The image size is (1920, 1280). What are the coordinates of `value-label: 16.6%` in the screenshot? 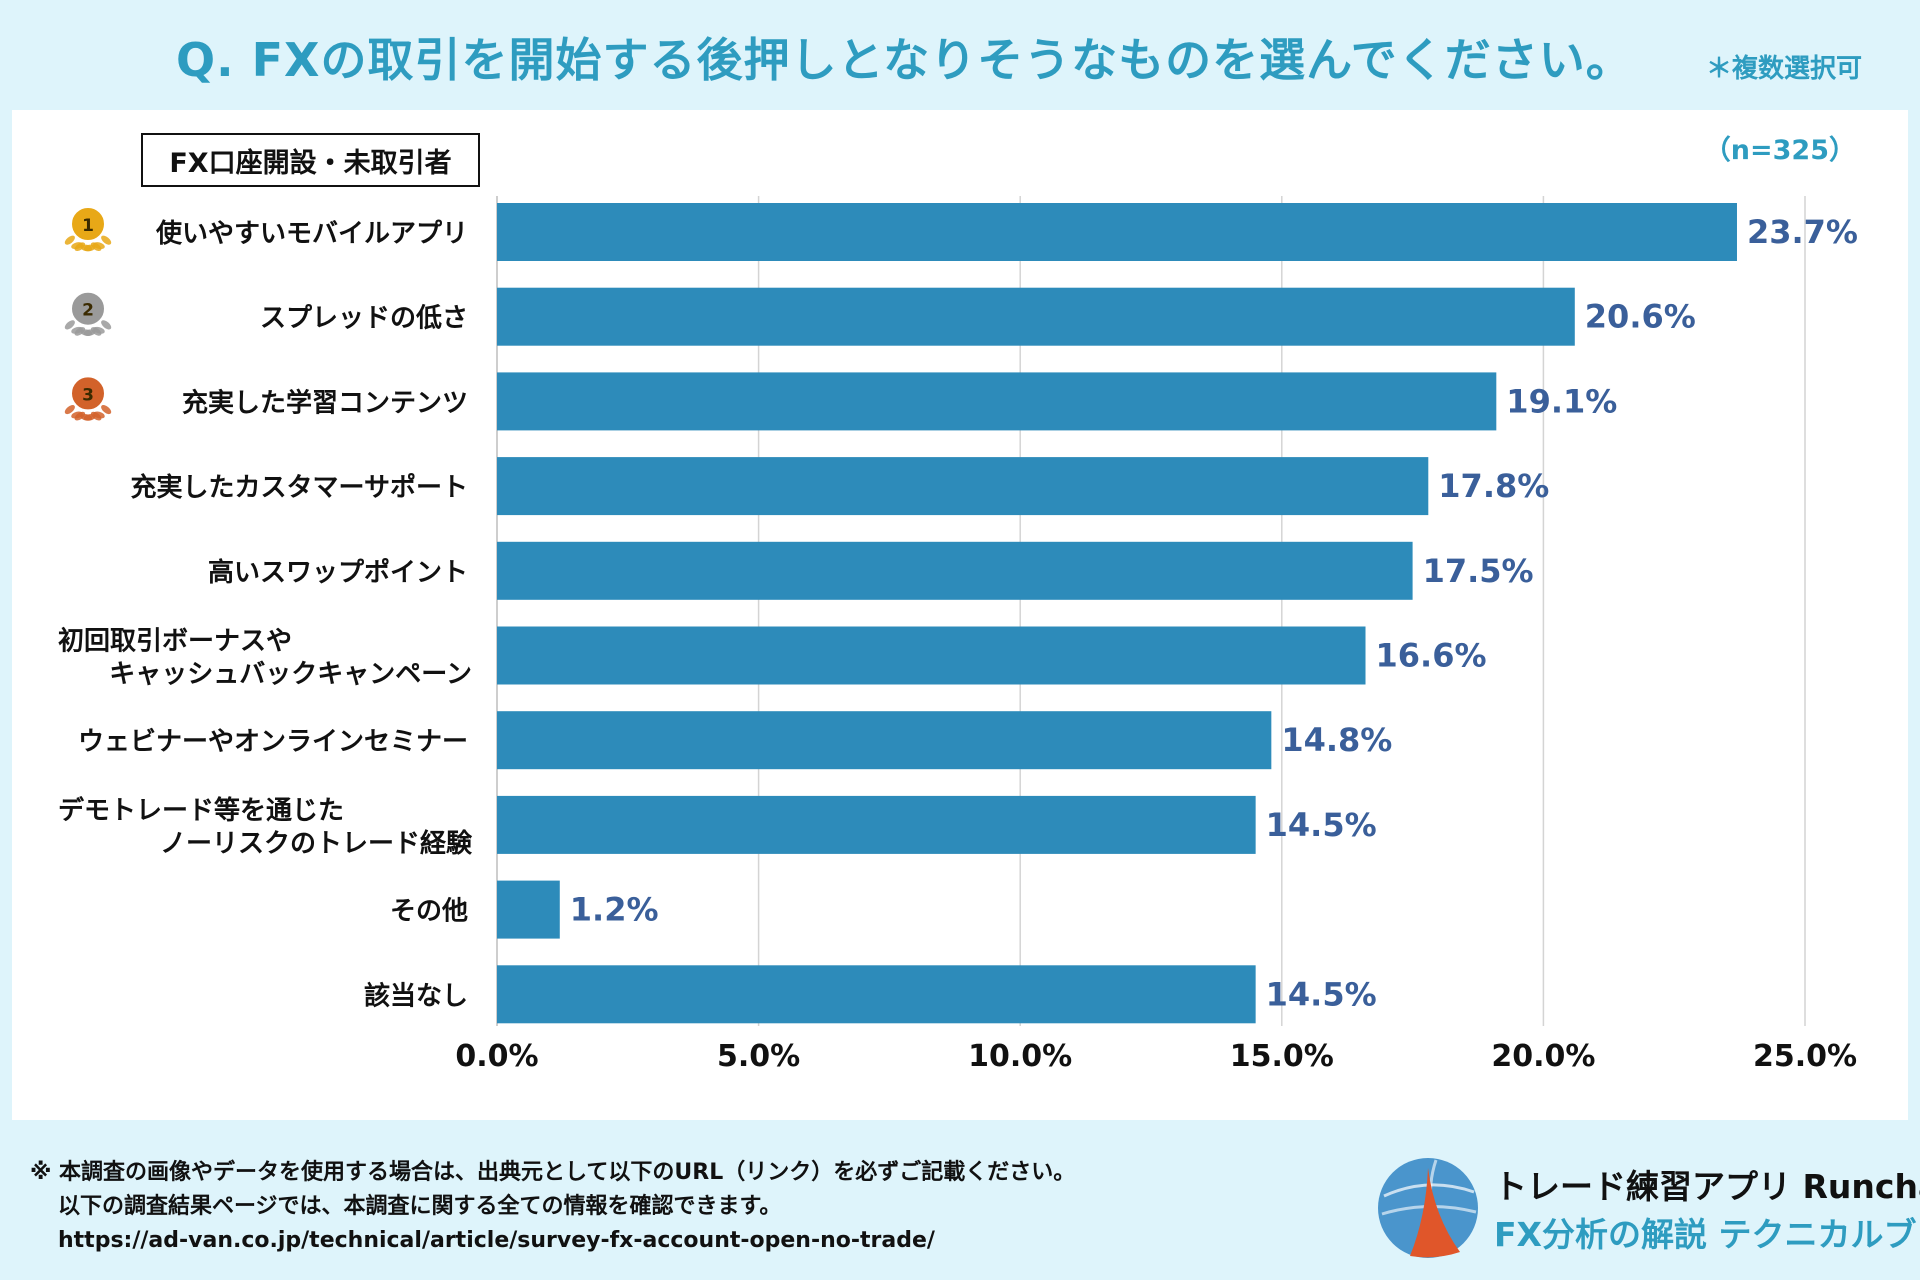 It's located at (1431, 656).